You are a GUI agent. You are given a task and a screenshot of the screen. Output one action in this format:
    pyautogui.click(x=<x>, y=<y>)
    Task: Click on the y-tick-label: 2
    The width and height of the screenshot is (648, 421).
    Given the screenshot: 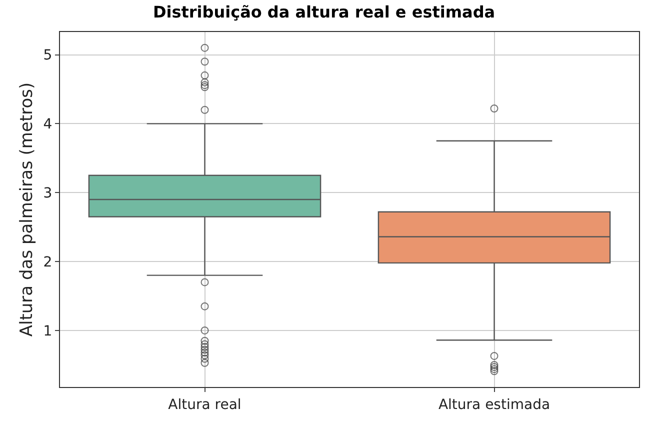 What is the action you would take?
    pyautogui.click(x=47, y=262)
    